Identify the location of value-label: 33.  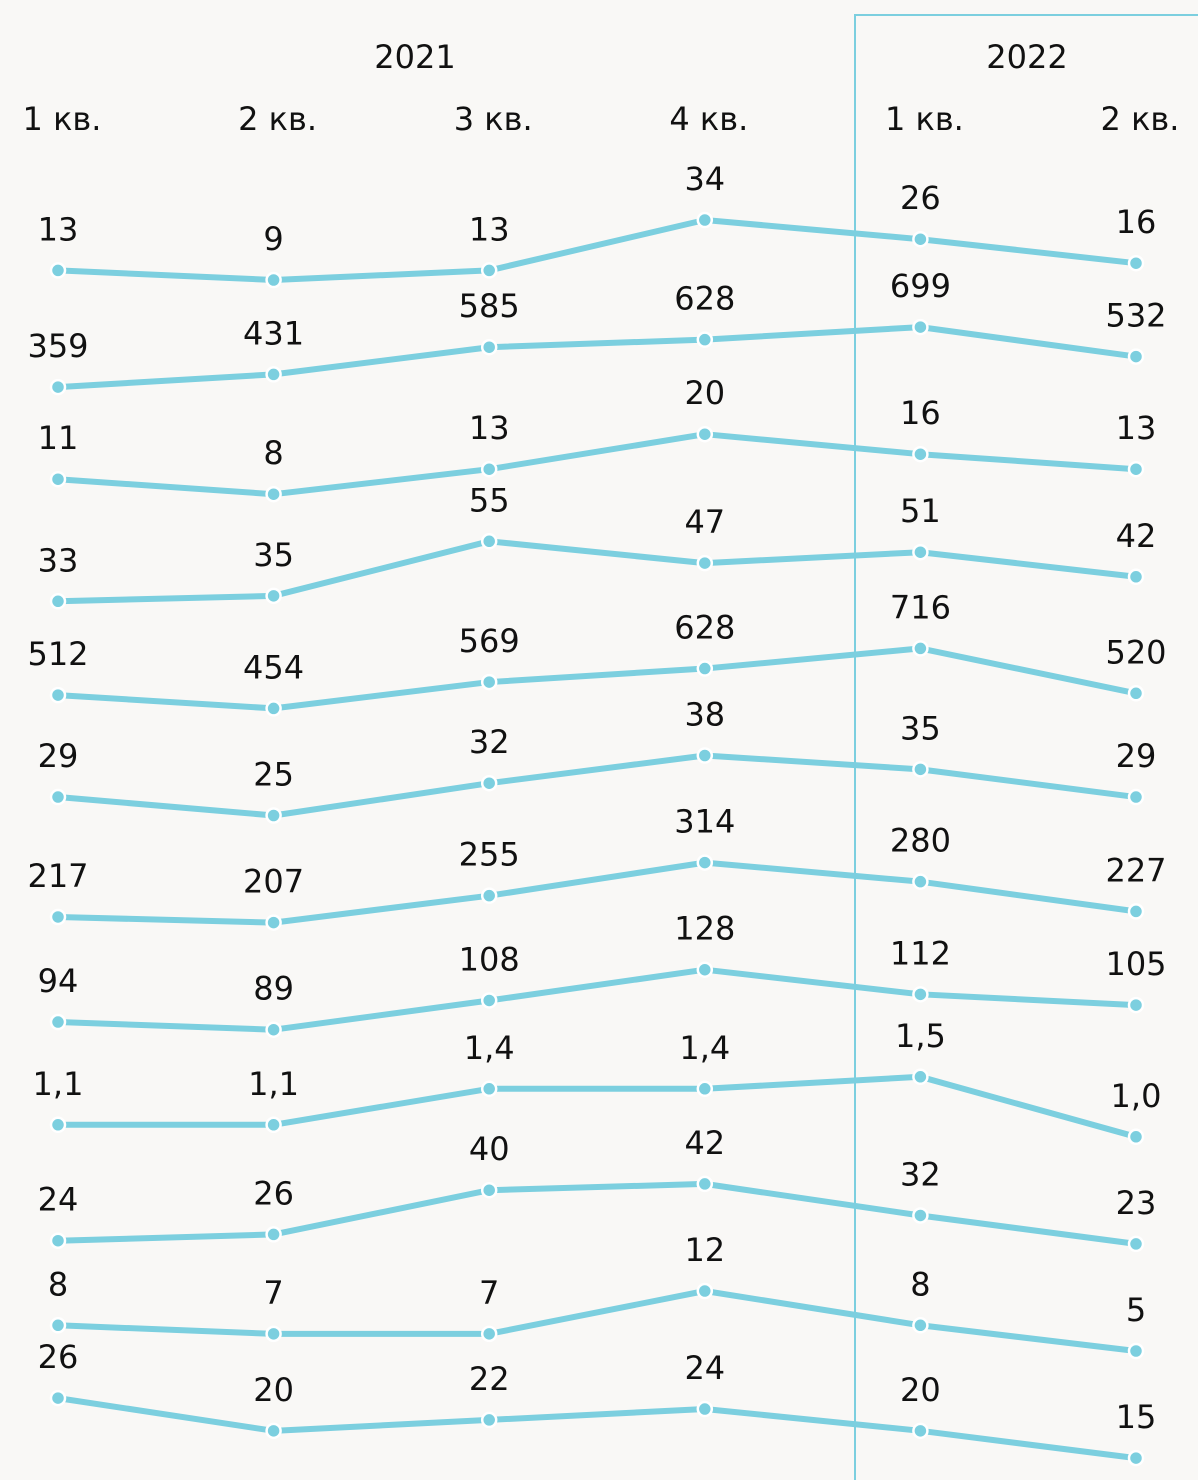
(58, 560).